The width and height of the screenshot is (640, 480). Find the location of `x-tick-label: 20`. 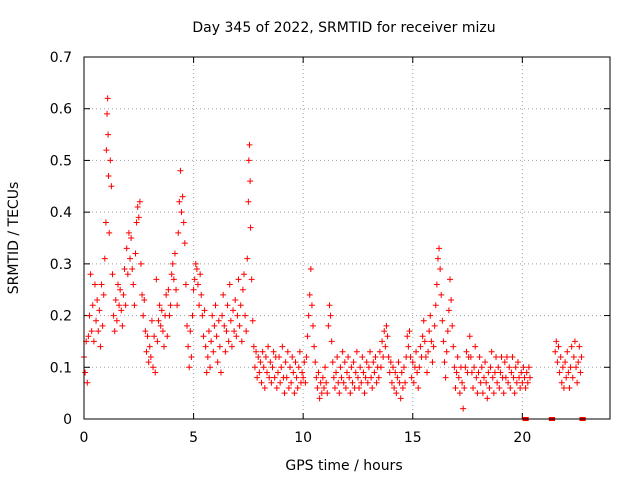

x-tick-label: 20 is located at coordinates (522, 438).